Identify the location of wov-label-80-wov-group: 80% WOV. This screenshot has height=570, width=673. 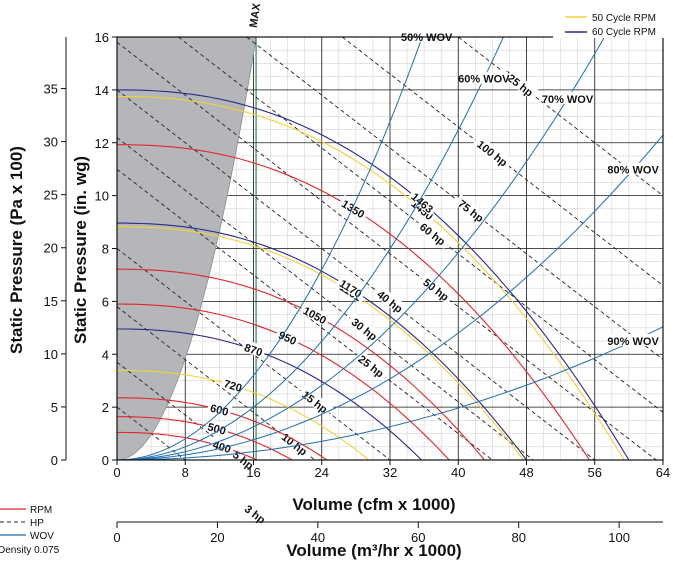
(633, 169).